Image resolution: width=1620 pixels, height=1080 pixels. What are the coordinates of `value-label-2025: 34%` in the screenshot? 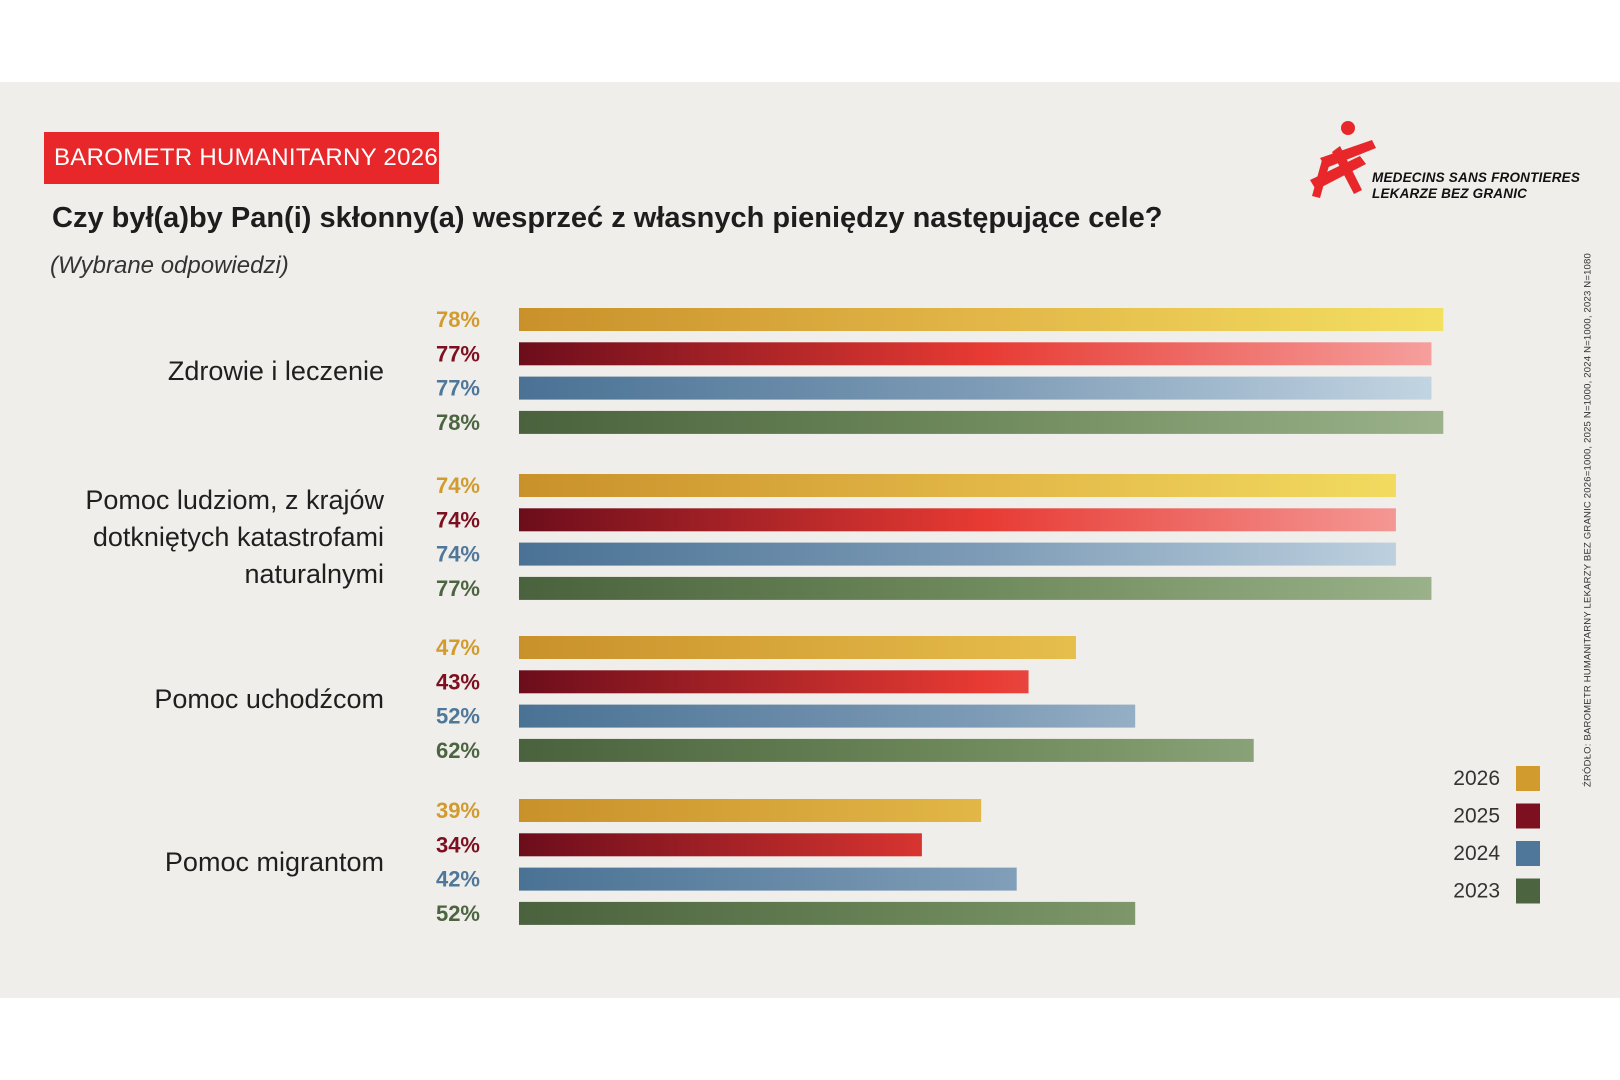 It's located at (458, 844).